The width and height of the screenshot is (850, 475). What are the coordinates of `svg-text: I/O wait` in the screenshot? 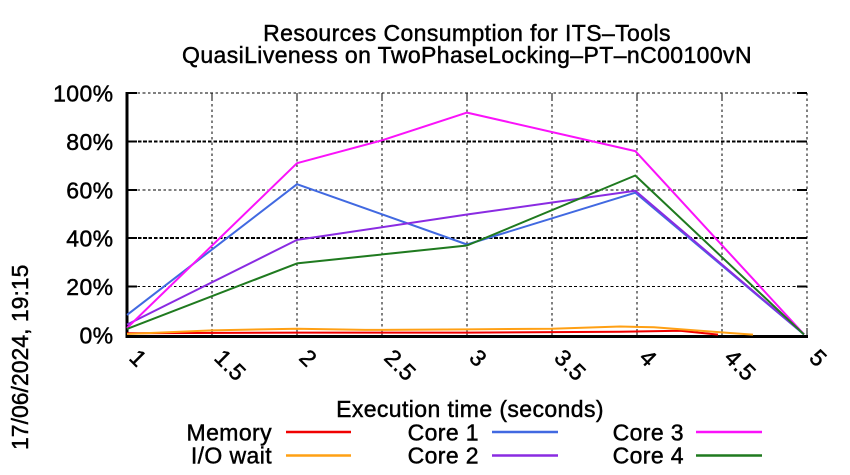 It's located at (231, 456).